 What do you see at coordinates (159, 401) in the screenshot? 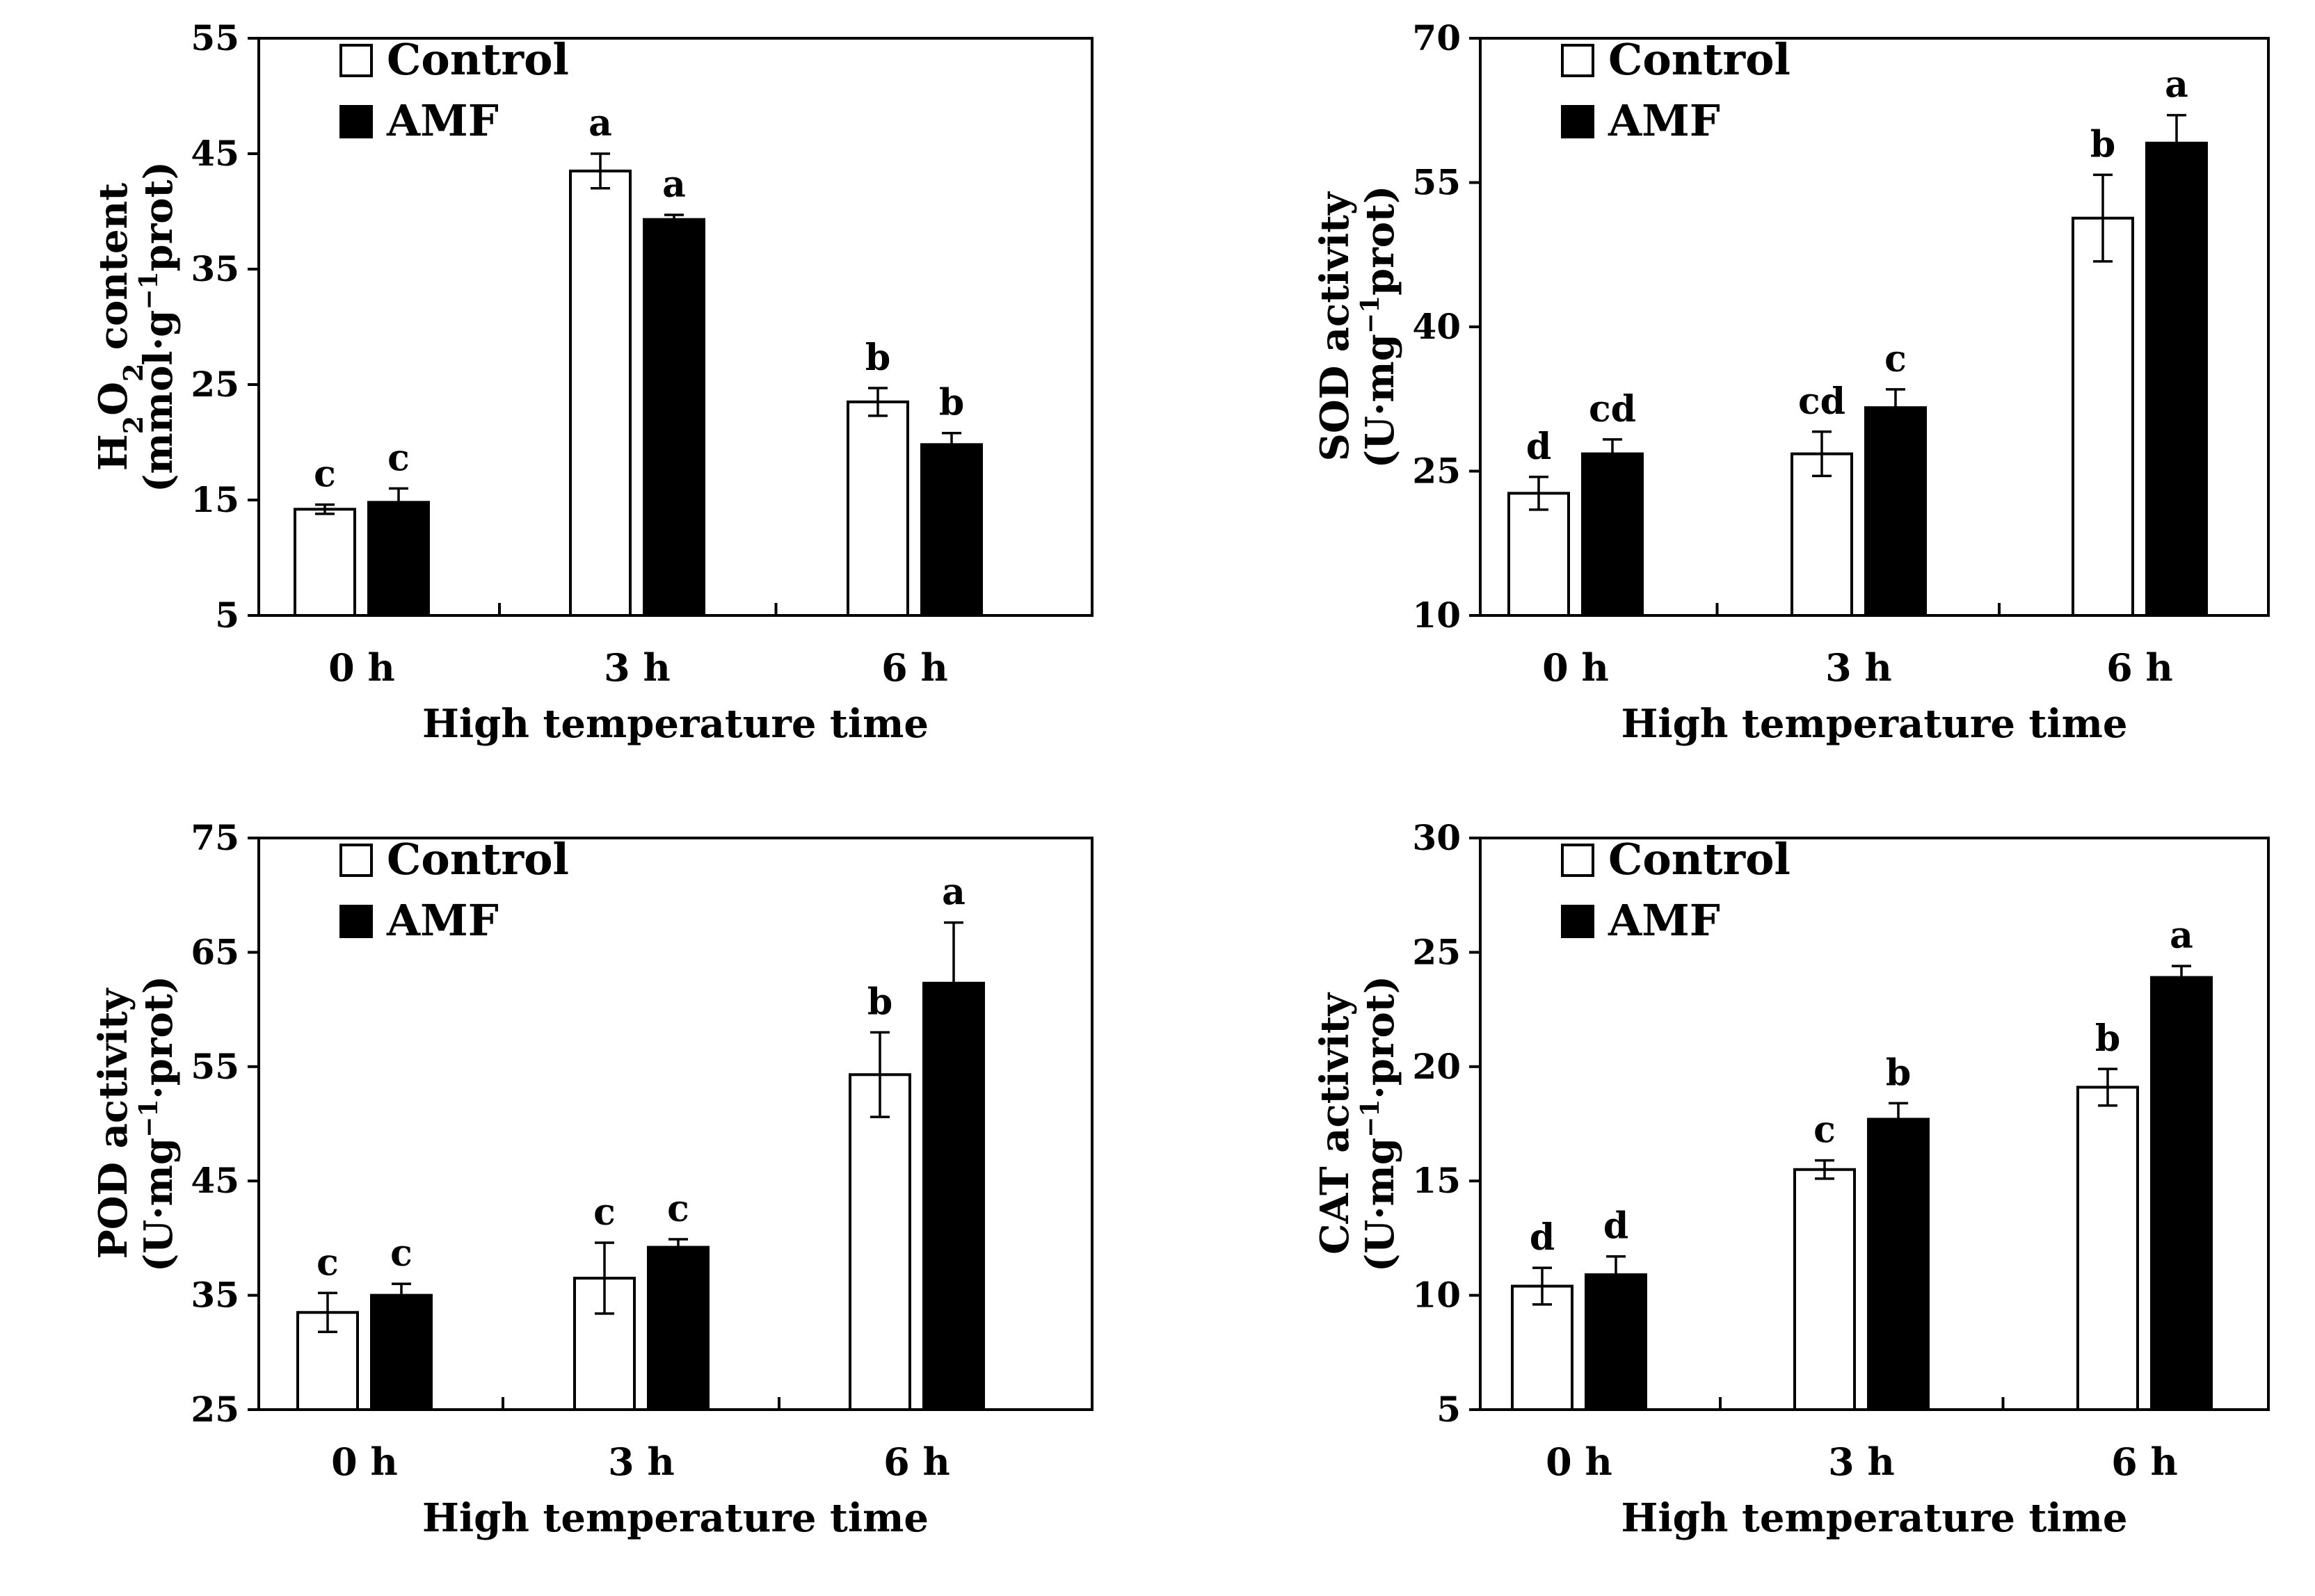
I see `y-axis-title-unit: (mmol·g` at bounding box center [159, 401].